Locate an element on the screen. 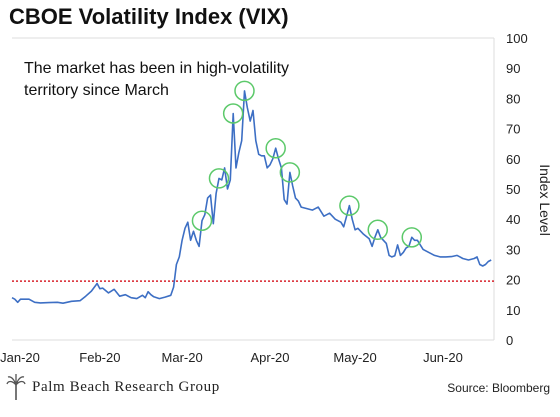 The width and height of the screenshot is (560, 417). y-tick-label: 100 is located at coordinates (517, 38).